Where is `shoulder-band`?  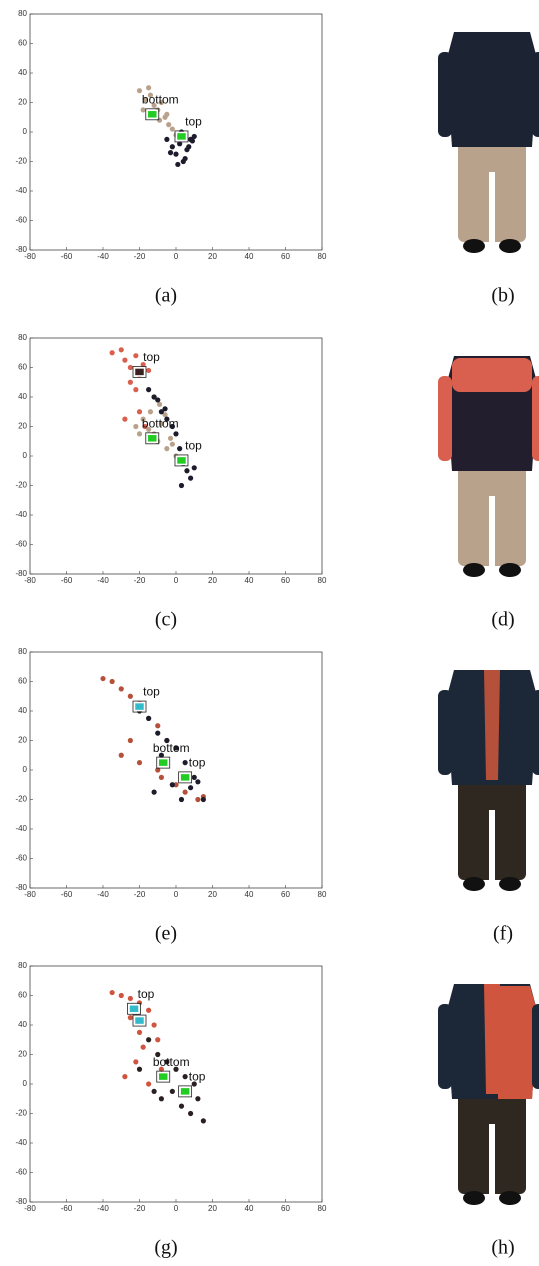 shoulder-band is located at coordinates (492, 375).